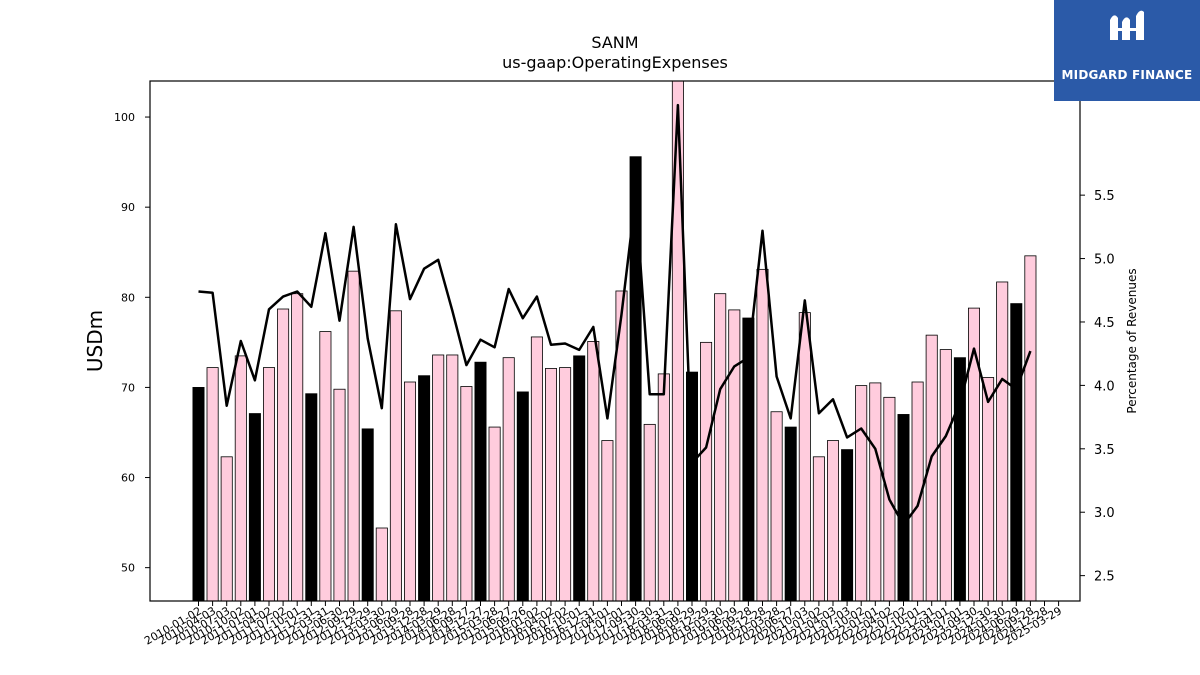  I want to click on y-right-tick-label: 5.0, so click(1104, 260).